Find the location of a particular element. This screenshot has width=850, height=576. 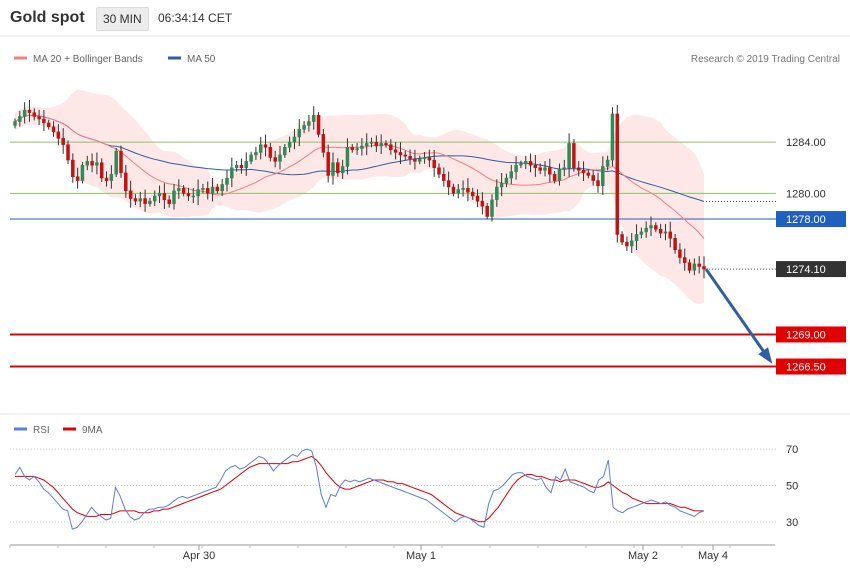

level-1266-50-label: 1266.50 is located at coordinates (806, 368).